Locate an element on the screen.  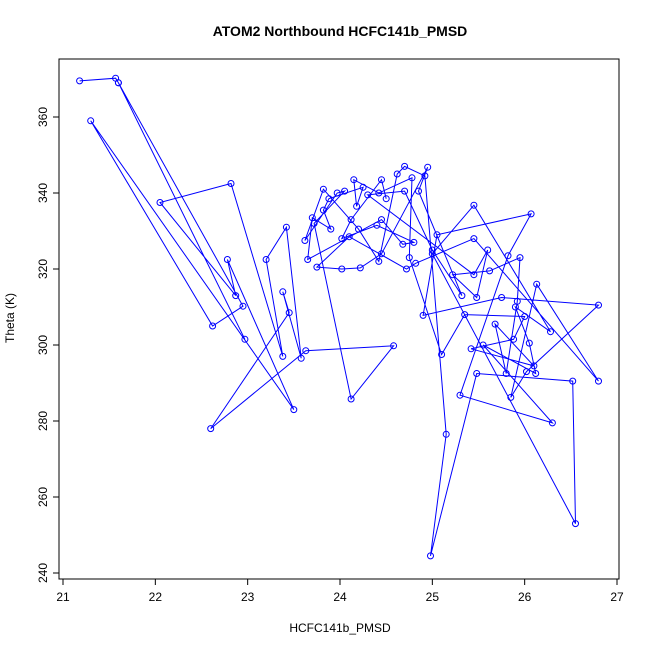
x-tick-label: 25 is located at coordinates (433, 597).